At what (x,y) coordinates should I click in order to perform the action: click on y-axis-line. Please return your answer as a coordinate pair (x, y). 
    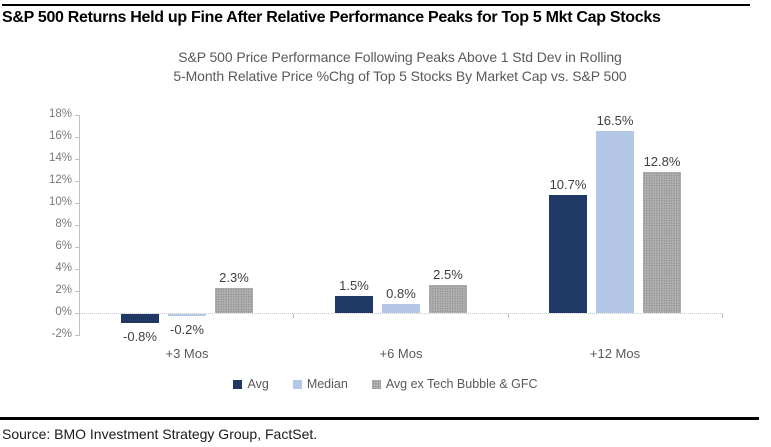
    Looking at the image, I should click on (79, 225).